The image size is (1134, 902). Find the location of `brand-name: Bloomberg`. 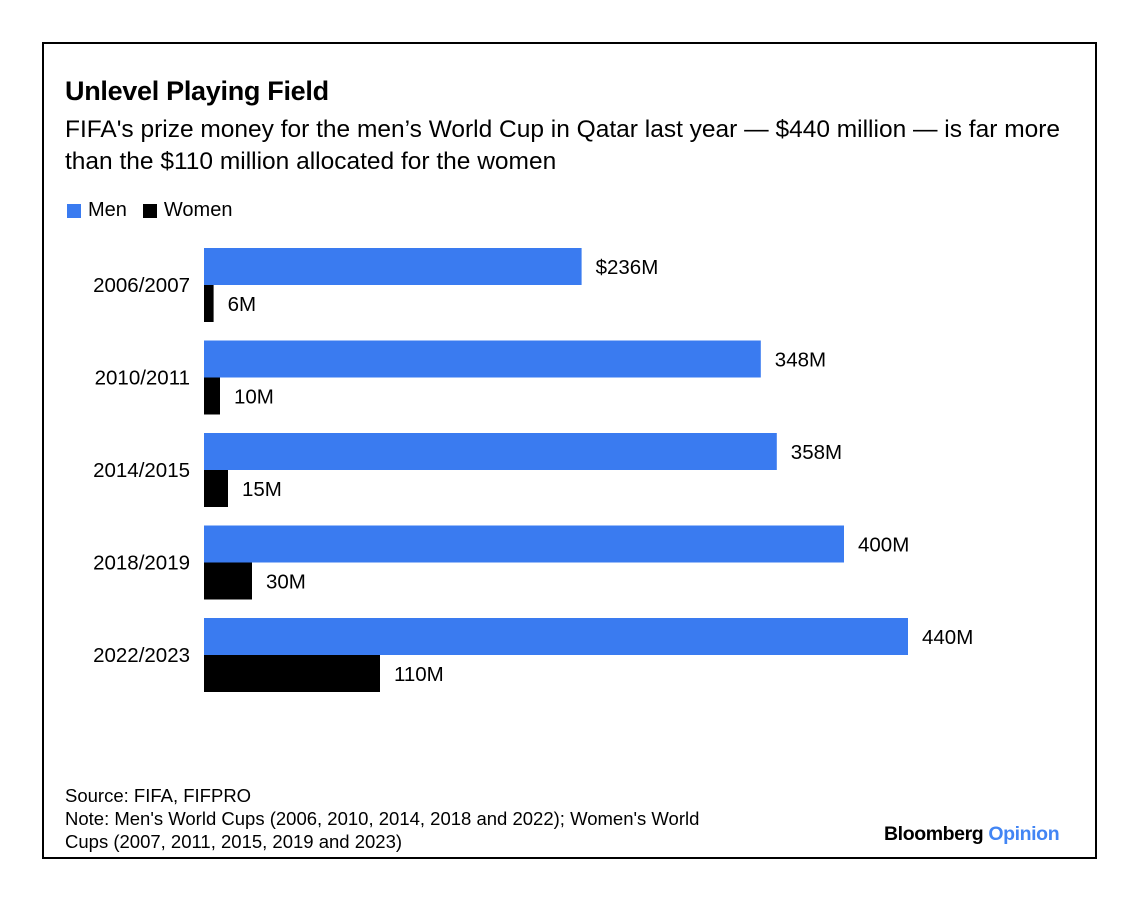

brand-name: Bloomberg is located at coordinates (934, 834).